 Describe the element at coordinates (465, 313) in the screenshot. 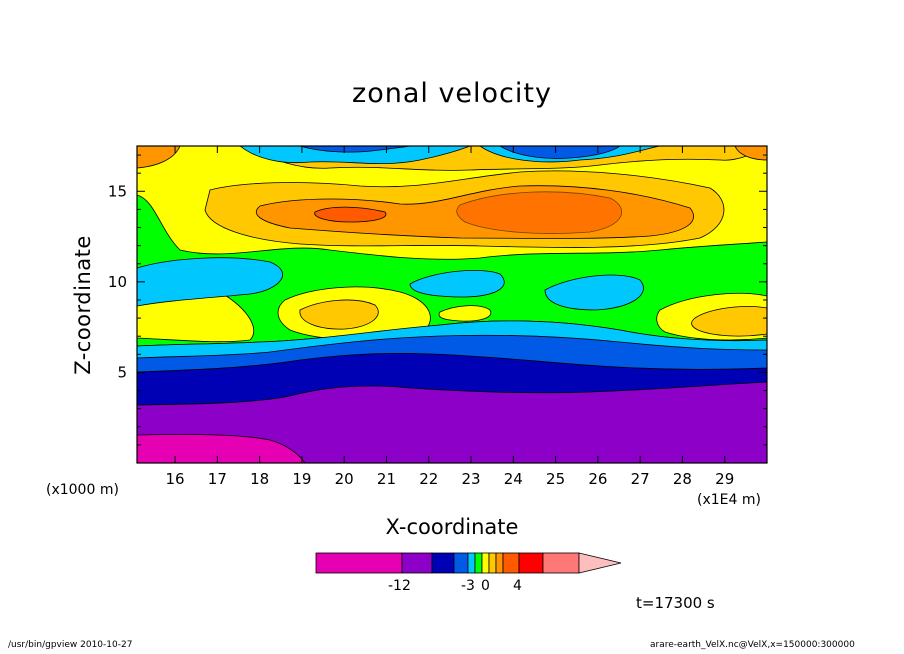

I see `region-yellow-small` at that location.